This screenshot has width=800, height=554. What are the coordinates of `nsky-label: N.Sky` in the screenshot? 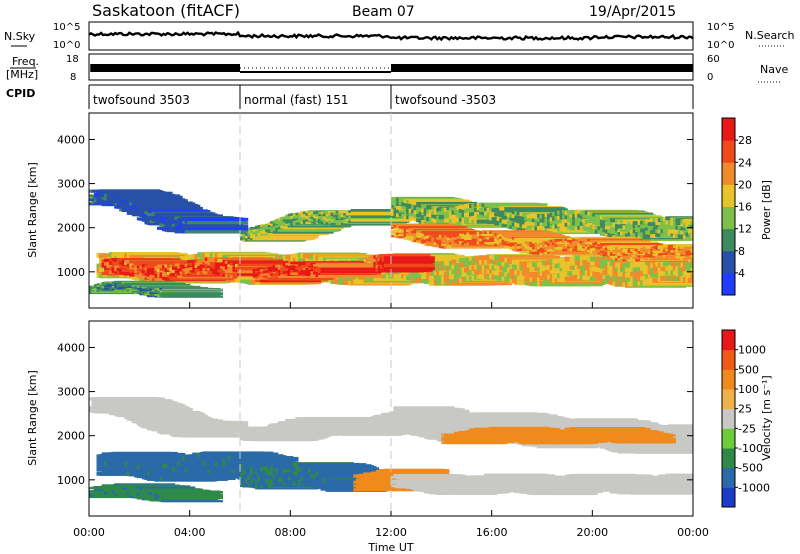 It's located at (20, 36).